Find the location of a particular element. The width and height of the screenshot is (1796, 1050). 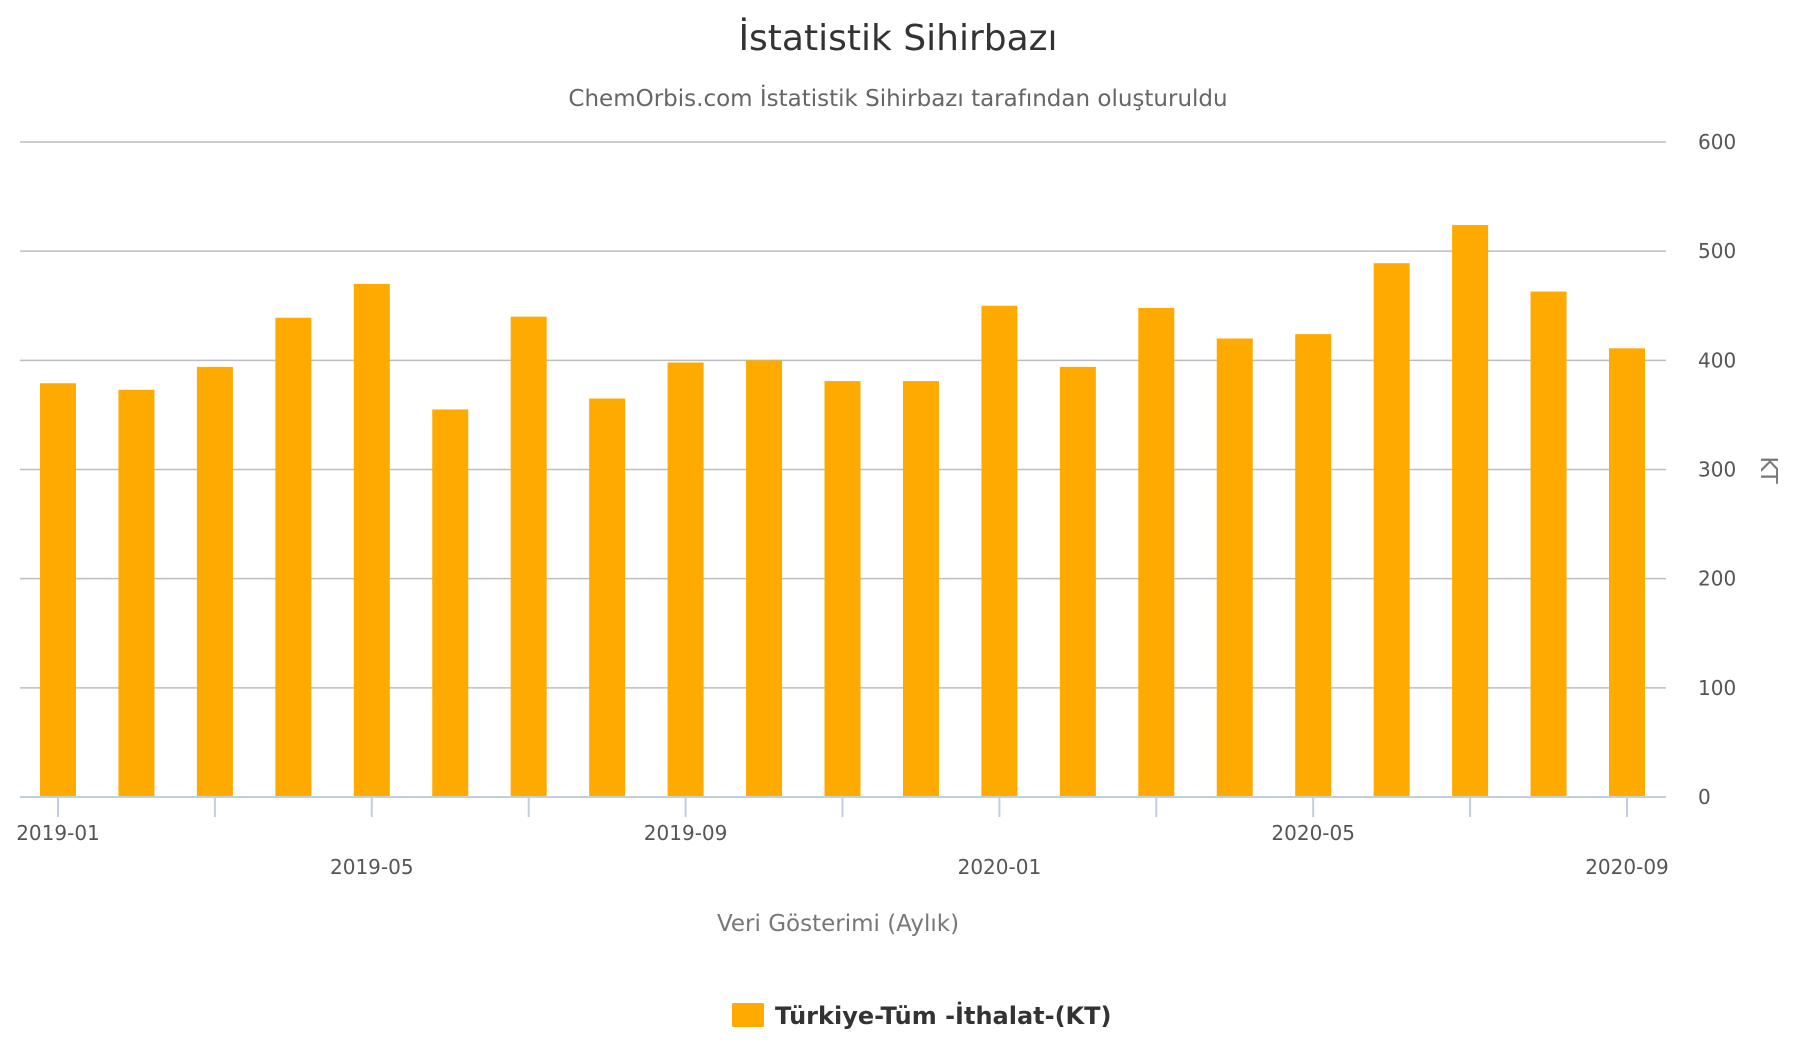

y-tick-label: 300 is located at coordinates (1717, 470).